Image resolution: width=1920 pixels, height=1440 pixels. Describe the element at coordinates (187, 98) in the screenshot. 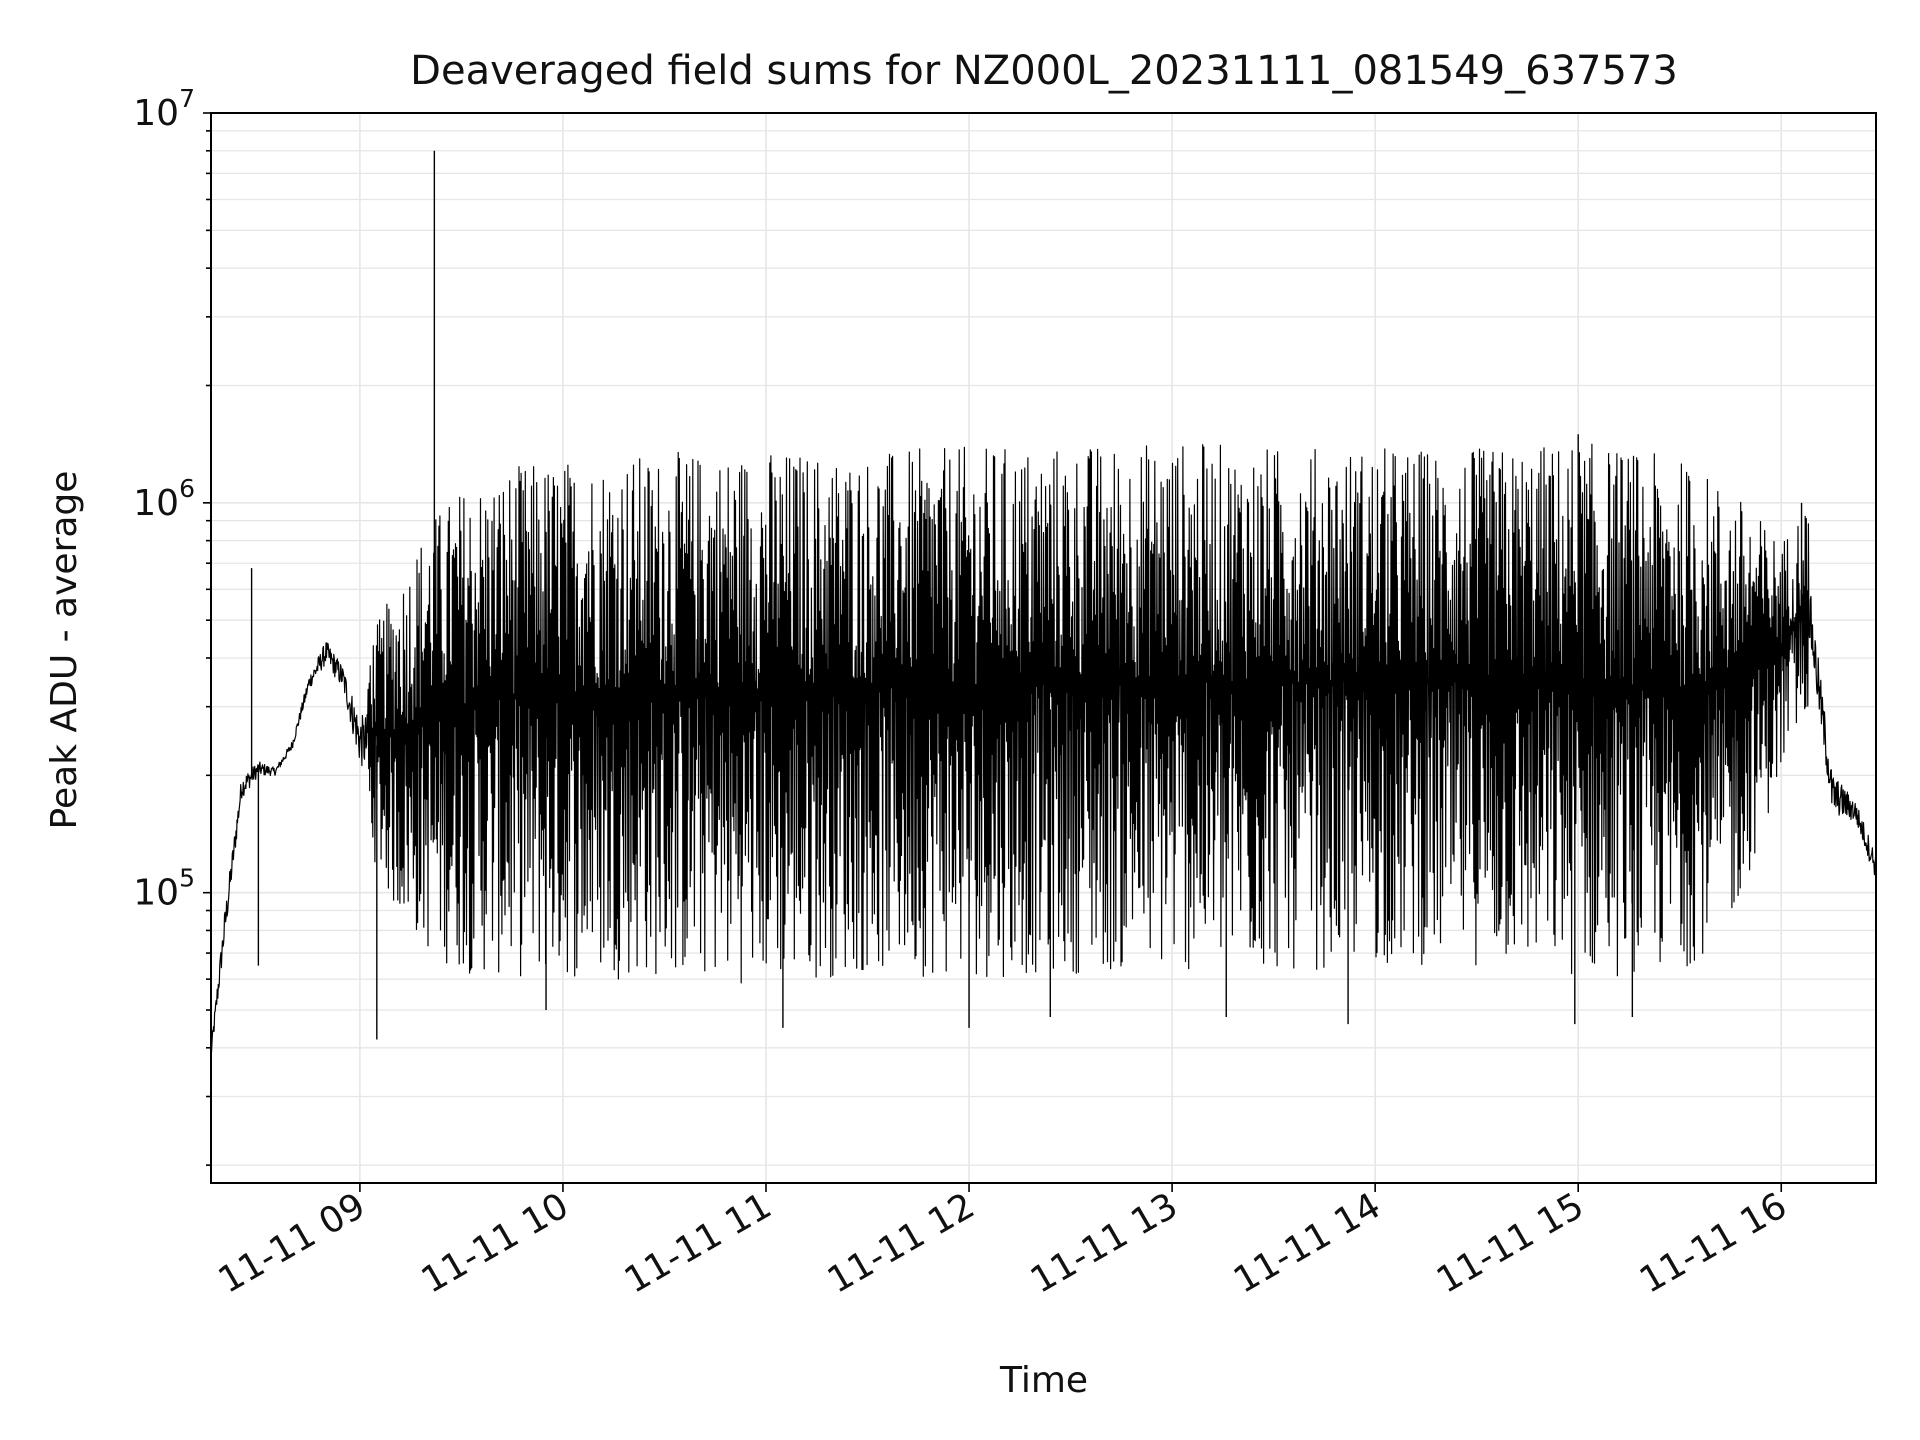

I see `y-tick-exponent: 7` at that location.